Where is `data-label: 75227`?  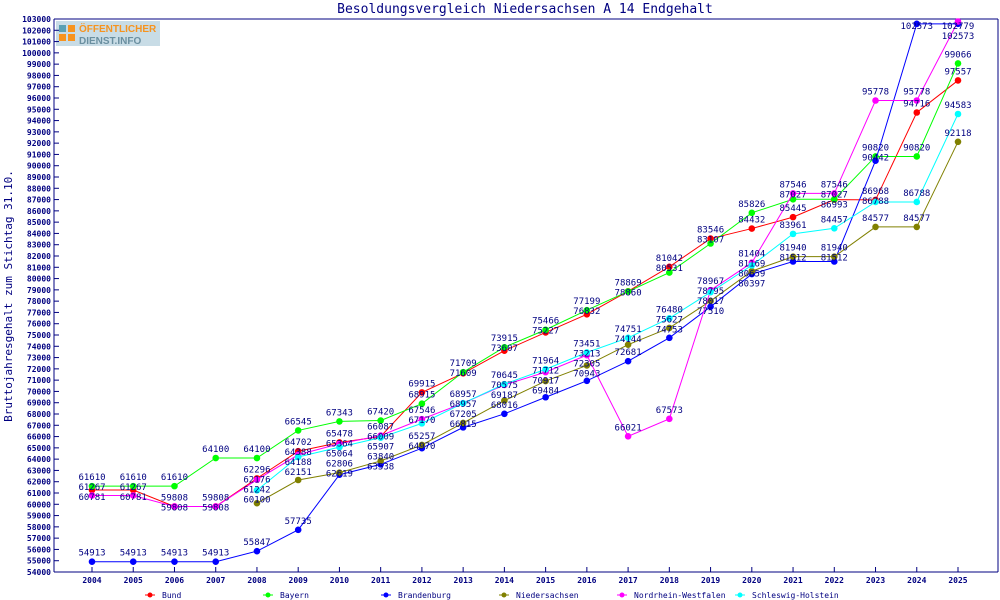
data-label: 75227 is located at coordinates (545, 332).